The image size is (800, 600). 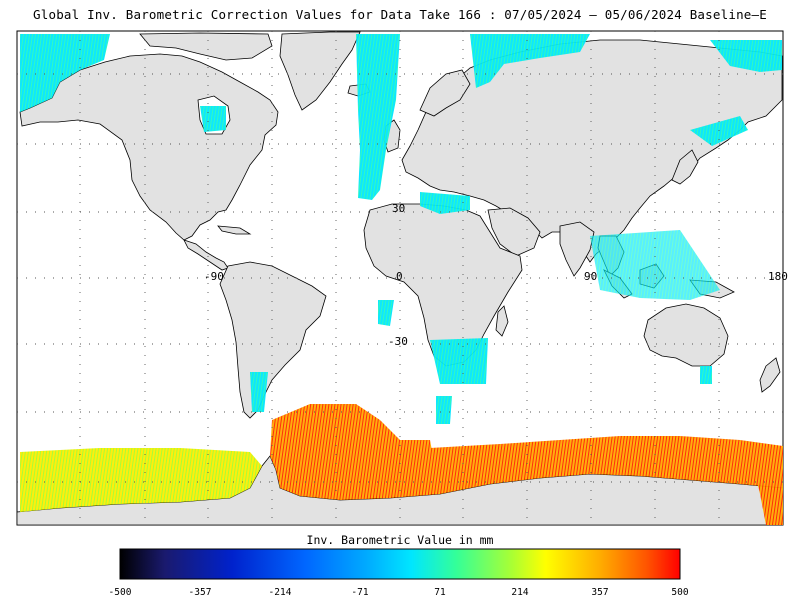 What do you see at coordinates (234, 230) in the screenshot?
I see `land-cuba` at bounding box center [234, 230].